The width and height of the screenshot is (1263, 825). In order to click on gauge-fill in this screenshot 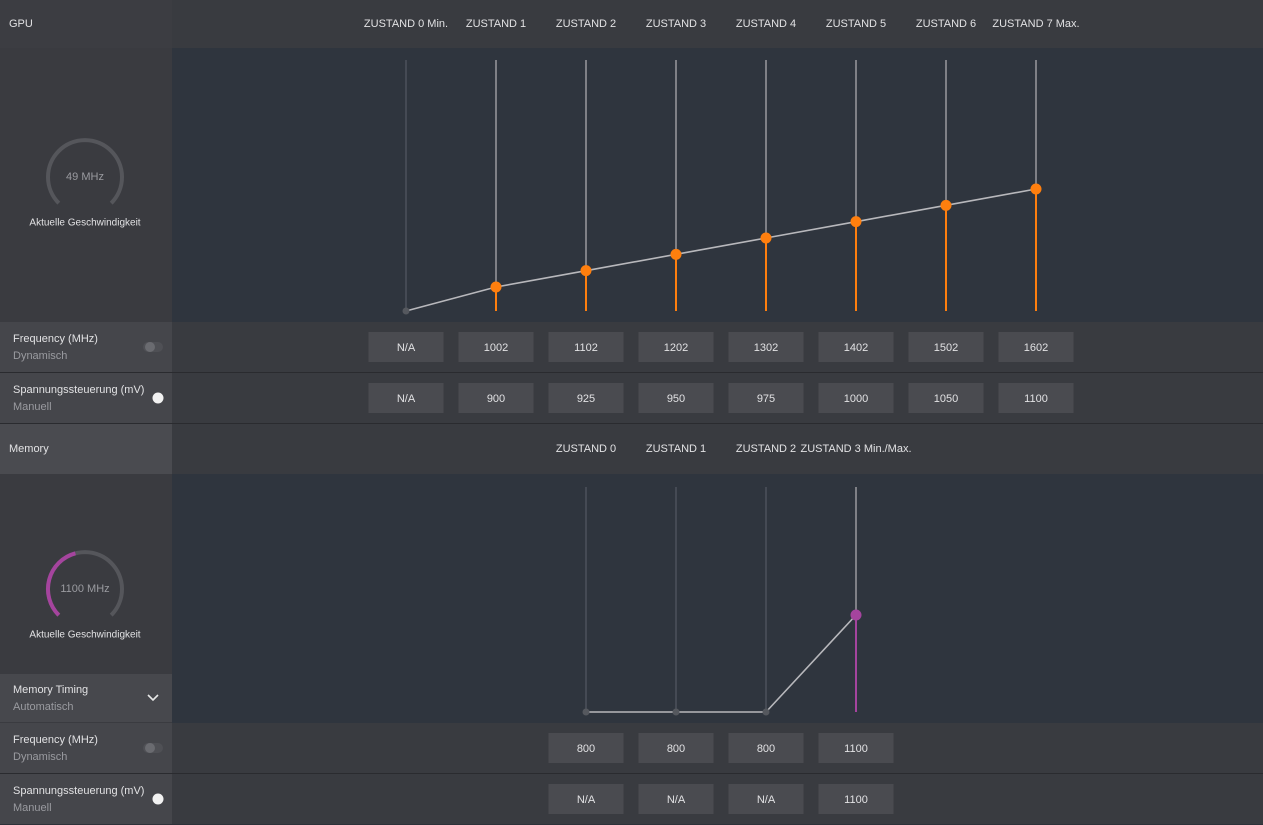, I will do `click(60, 584)`.